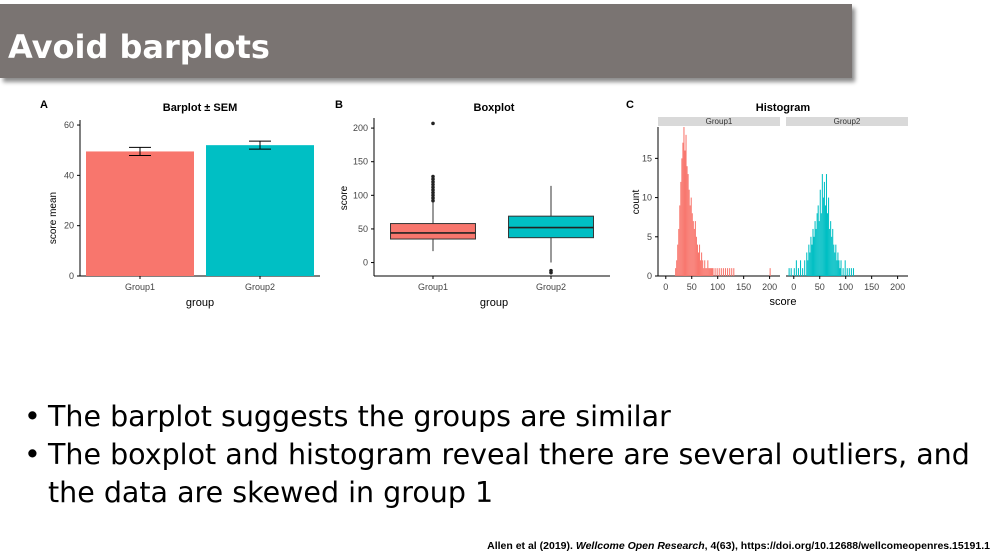 The height and width of the screenshot is (559, 1000). Describe the element at coordinates (481, 205) in the screenshot. I see `boxplot-panel: 0 50 100 150 200 Group1 Group2` at that location.